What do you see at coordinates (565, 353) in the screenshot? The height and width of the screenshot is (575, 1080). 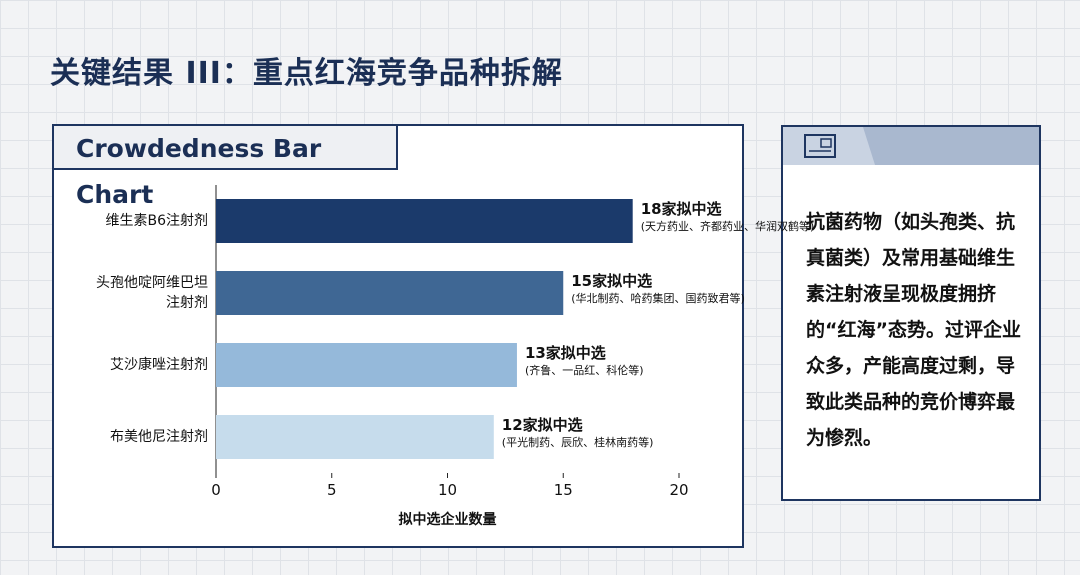 I see `value-text: 13家拟中选` at bounding box center [565, 353].